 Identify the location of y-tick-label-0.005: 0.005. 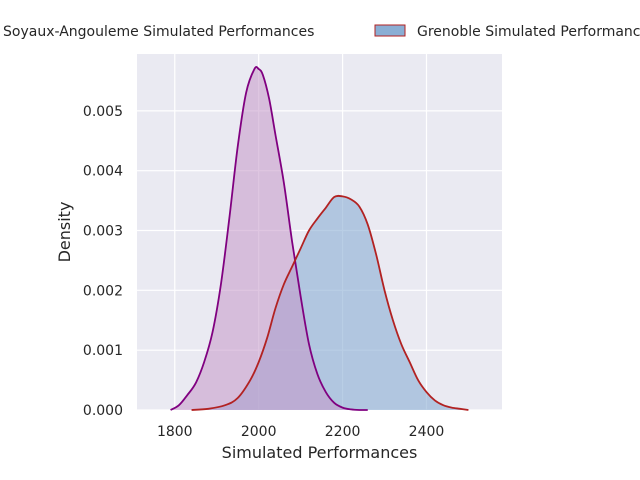
(103, 112).